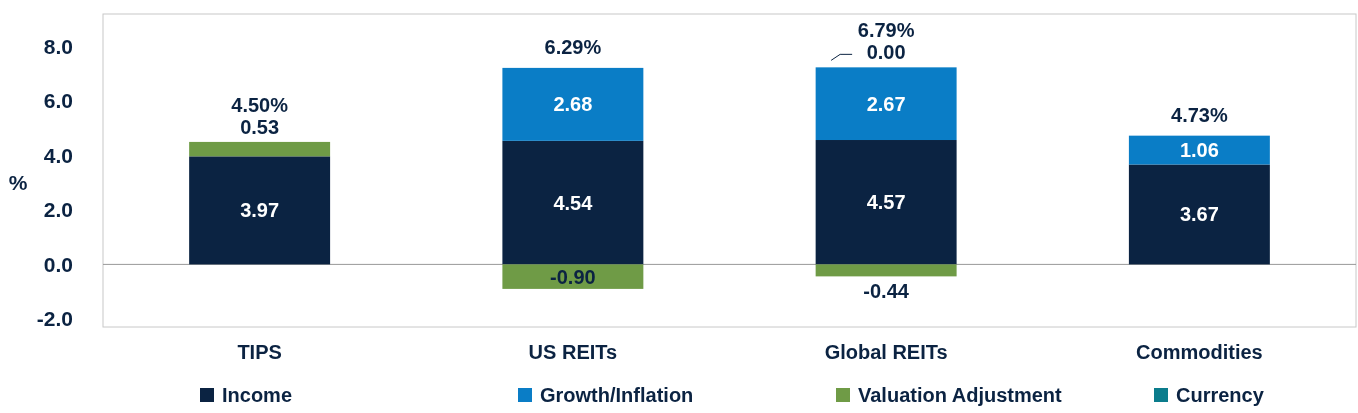 This screenshot has width=1358, height=413. I want to click on data-label: 2.67, so click(886, 103).